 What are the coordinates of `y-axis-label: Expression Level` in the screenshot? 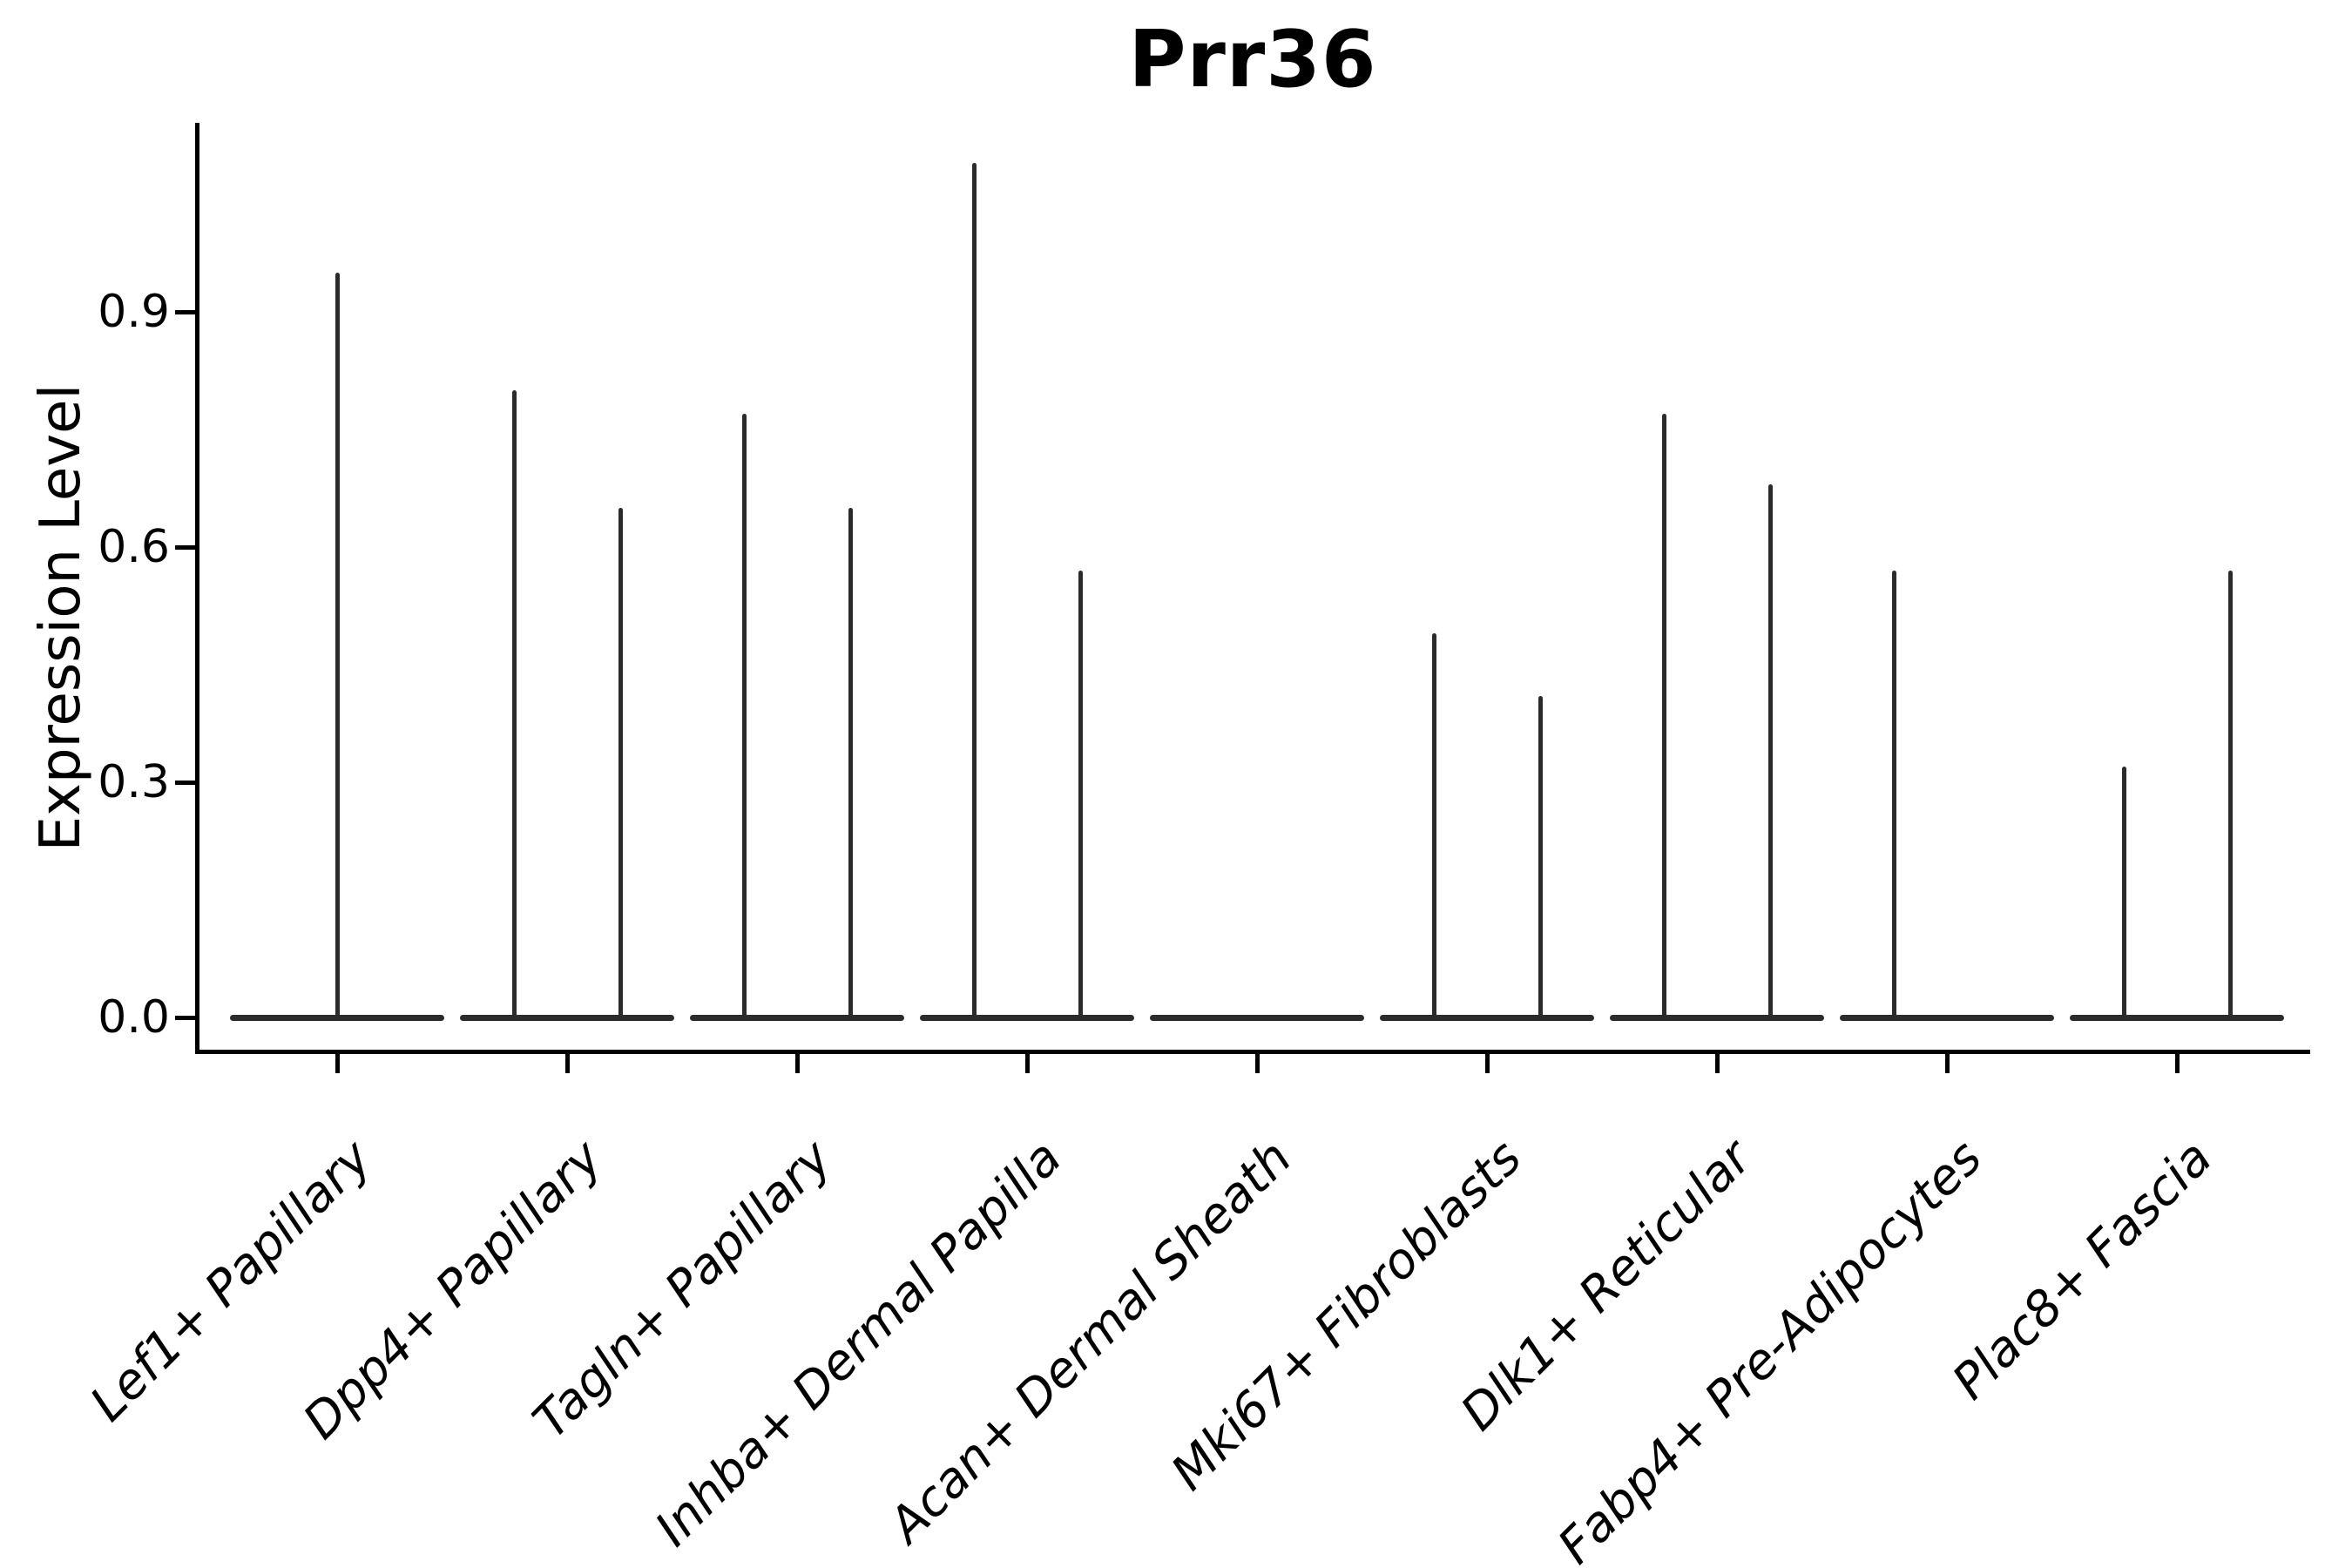 It's located at (61, 618).